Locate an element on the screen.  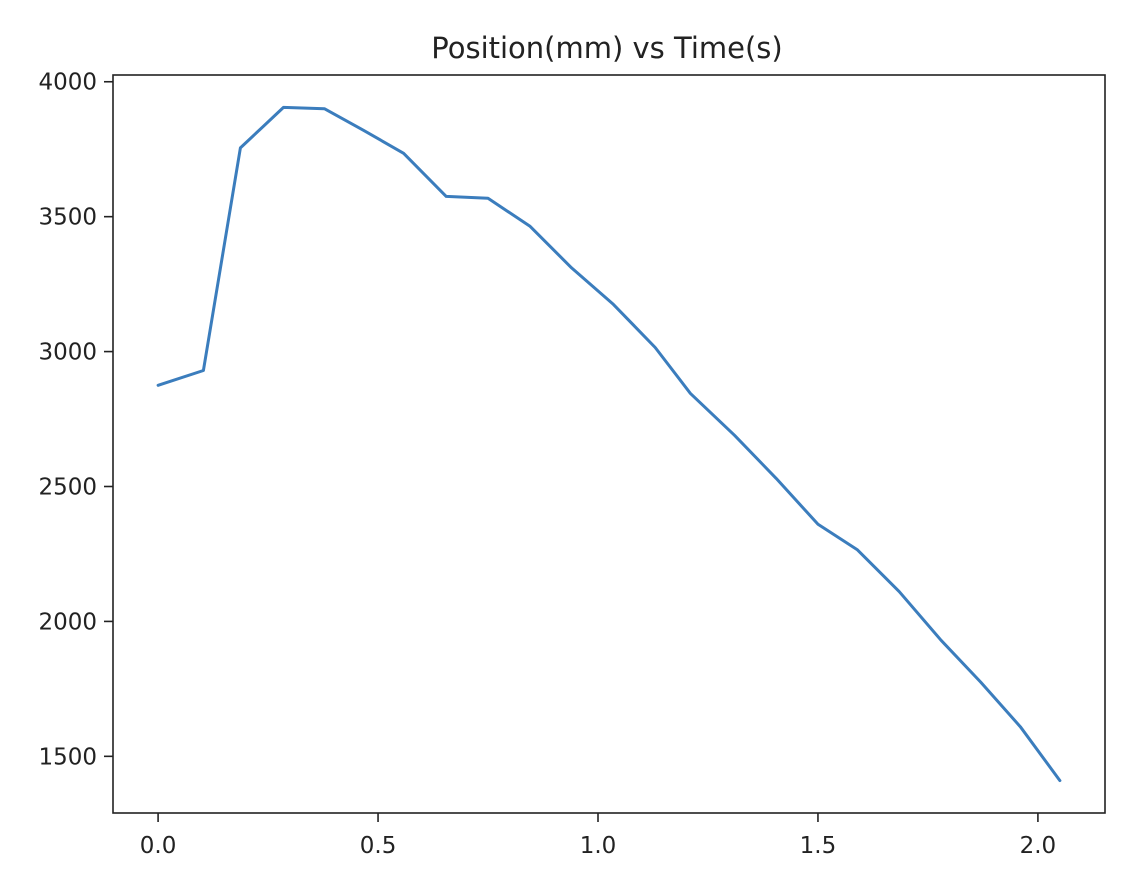
y-tick-label: 3000 is located at coordinates (67, 353).